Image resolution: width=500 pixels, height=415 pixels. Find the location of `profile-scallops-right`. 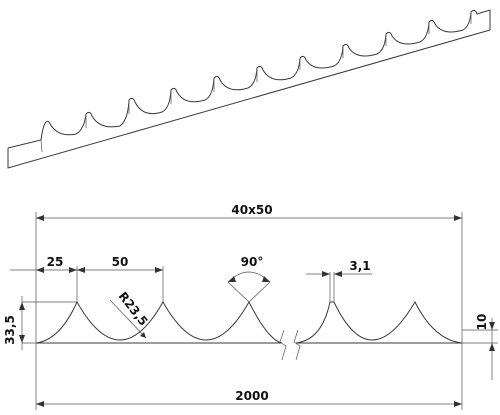

profile-scallops-right is located at coordinates (379, 322).